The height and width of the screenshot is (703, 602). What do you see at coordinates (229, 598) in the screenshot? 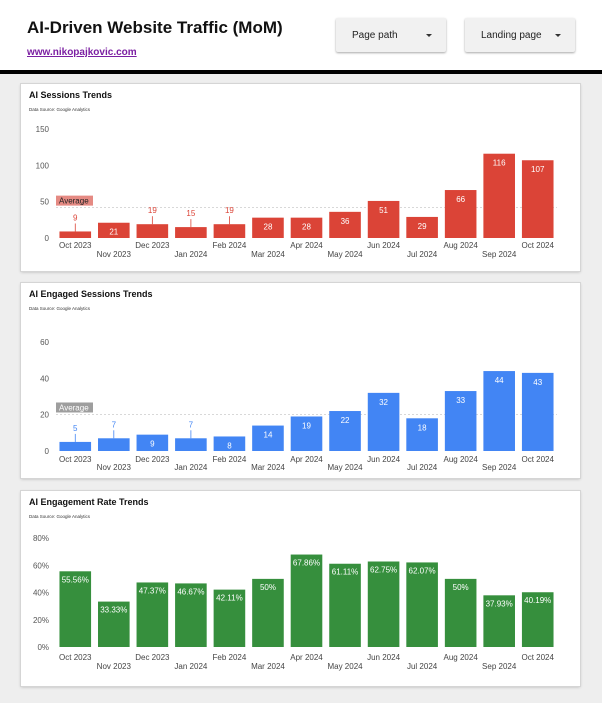
I see `data-label: 42.11%` at bounding box center [229, 598].